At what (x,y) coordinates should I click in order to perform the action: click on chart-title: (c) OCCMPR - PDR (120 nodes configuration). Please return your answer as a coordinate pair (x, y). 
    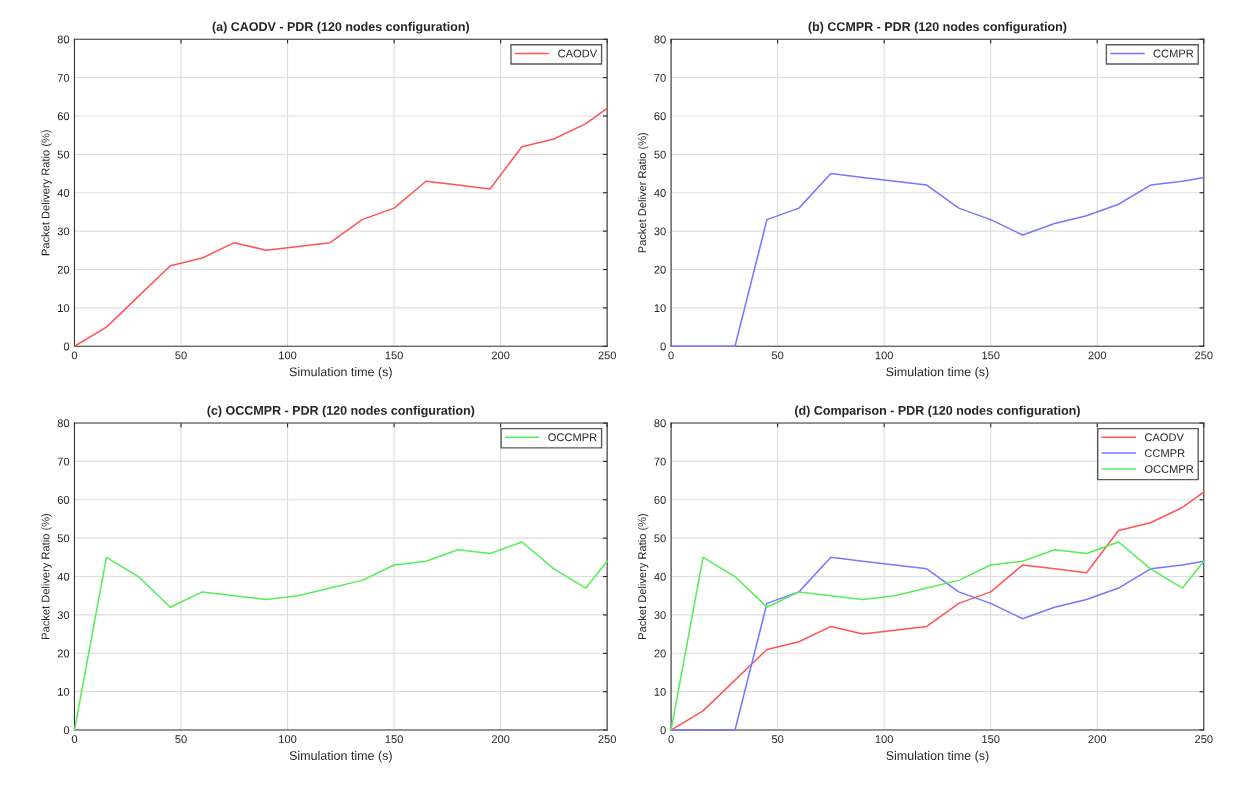
    Looking at the image, I should click on (341, 411).